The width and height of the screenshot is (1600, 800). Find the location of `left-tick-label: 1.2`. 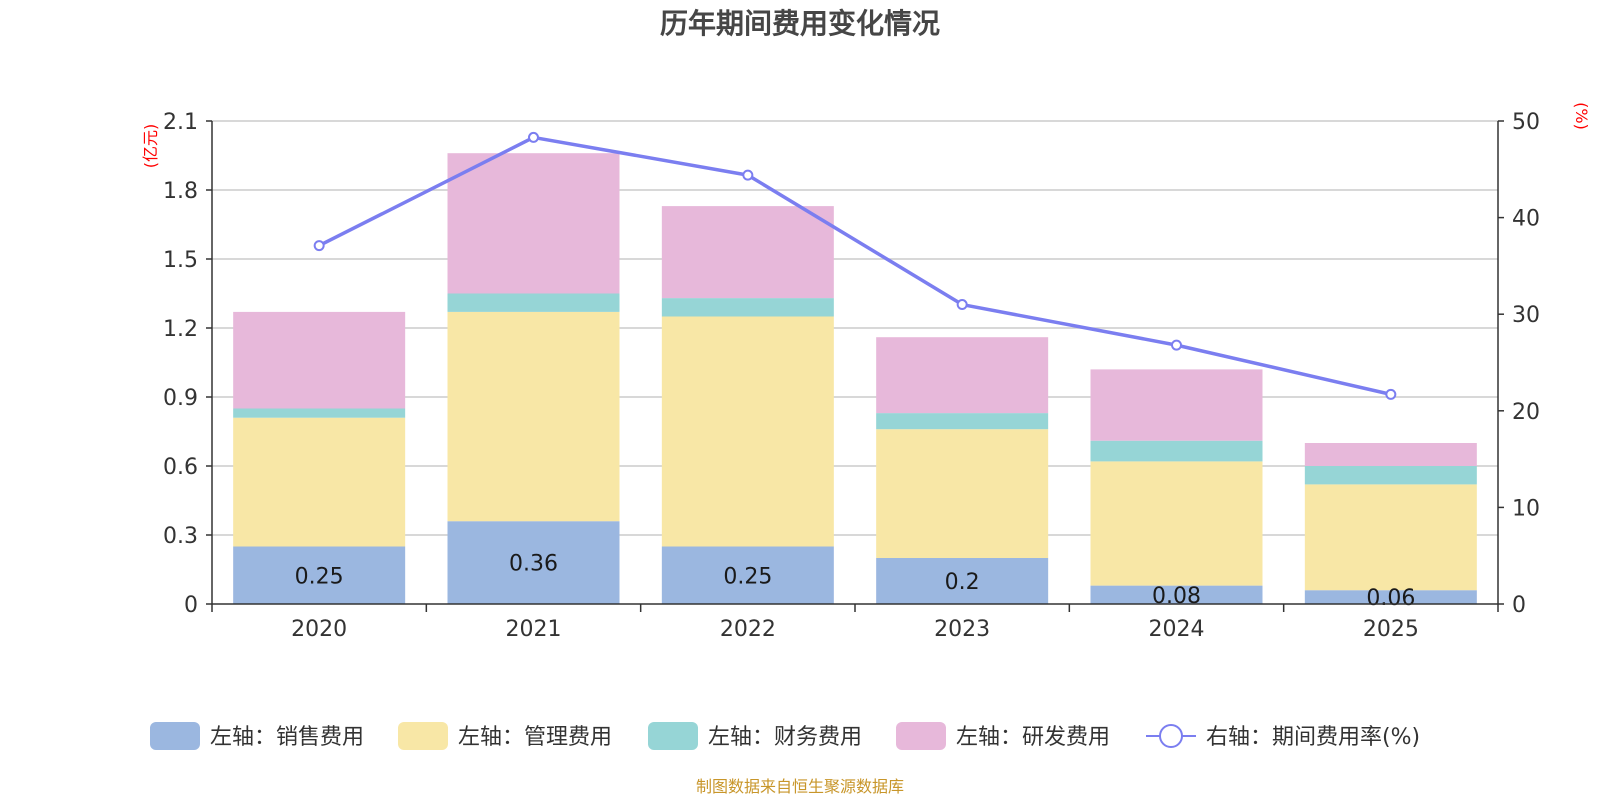

left-tick-label: 1.2 is located at coordinates (180, 329).